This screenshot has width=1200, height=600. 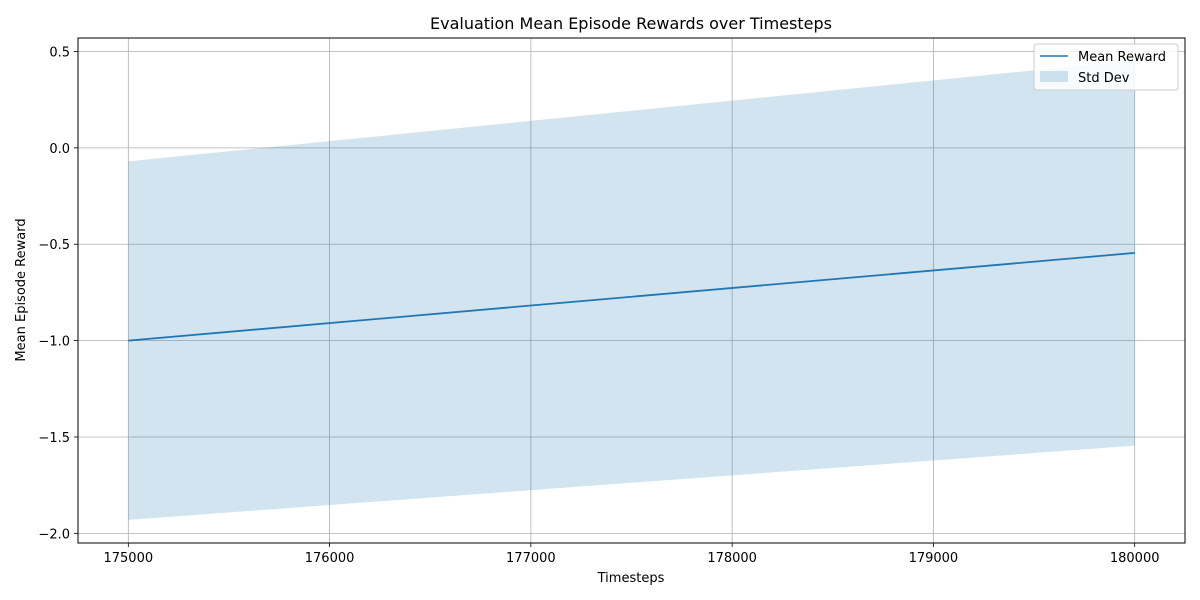 What do you see at coordinates (58, 293) in the screenshot?
I see `y-axis: 0.5 0.0 −0.5 −1.0 −1.5 −2.0` at bounding box center [58, 293].